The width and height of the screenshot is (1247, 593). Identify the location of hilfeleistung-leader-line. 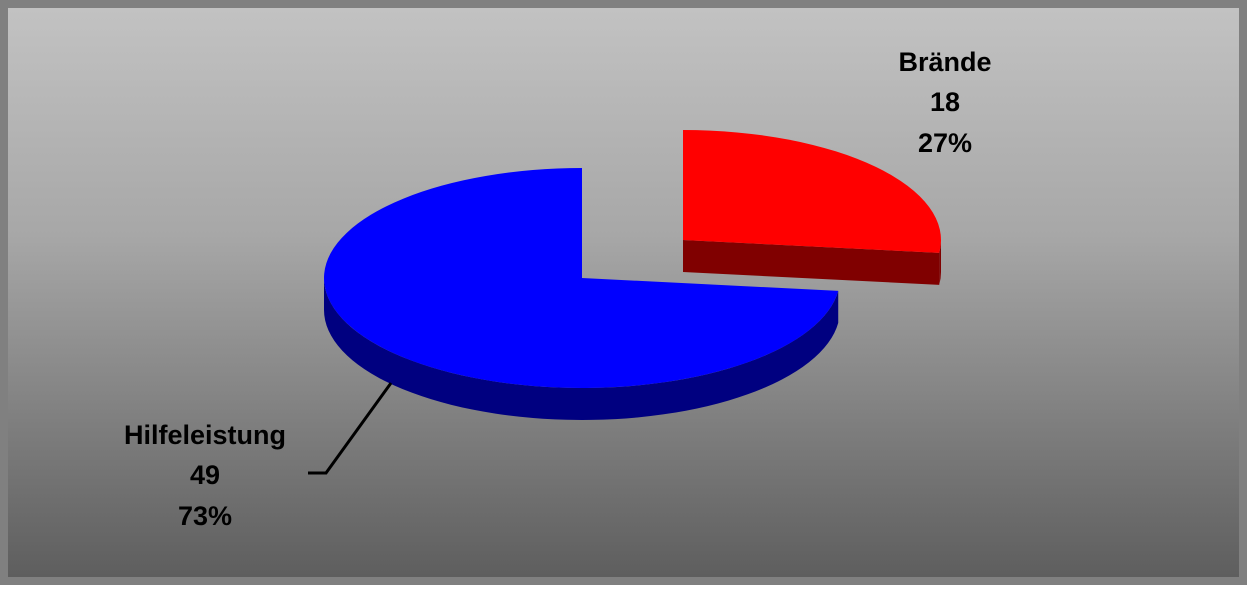
(350, 428).